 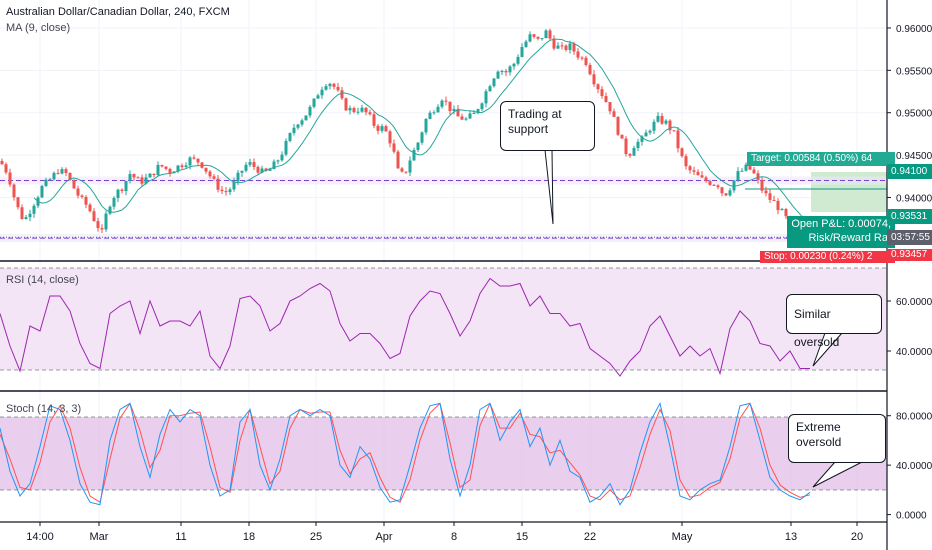 I want to click on x-tick-label: 20, so click(x=857, y=537).